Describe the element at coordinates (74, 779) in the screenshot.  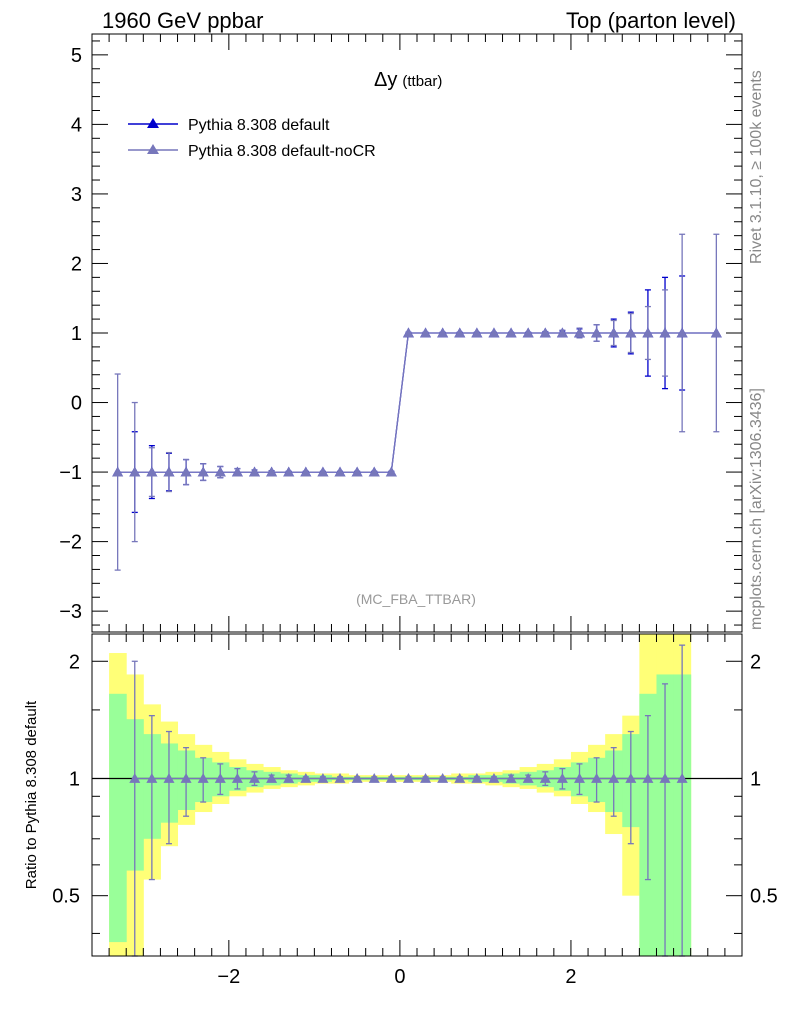
I see `ratio-y-tick-label-left: 1` at that location.